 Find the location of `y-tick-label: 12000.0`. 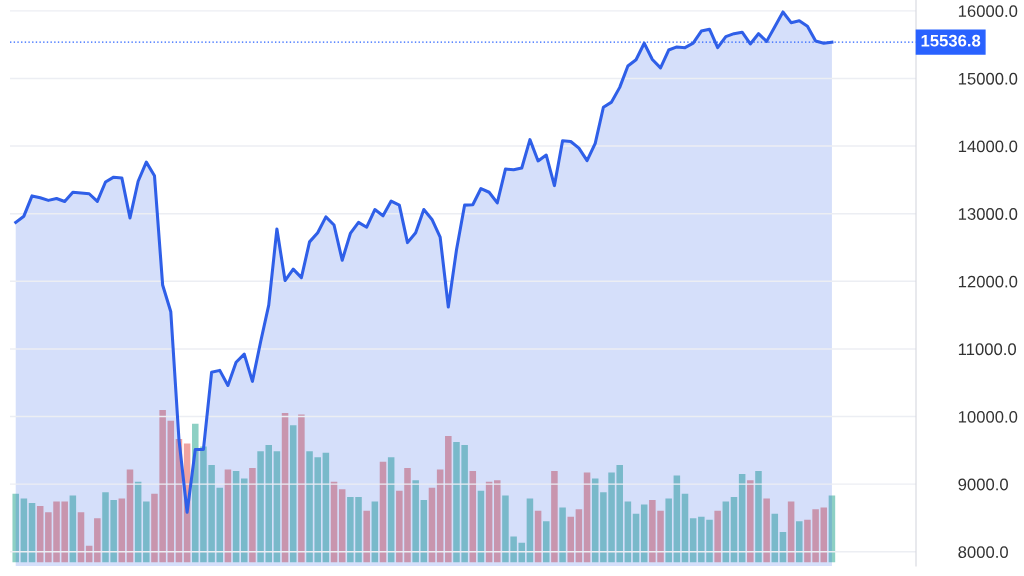

y-tick-label: 12000.0 is located at coordinates (988, 281).